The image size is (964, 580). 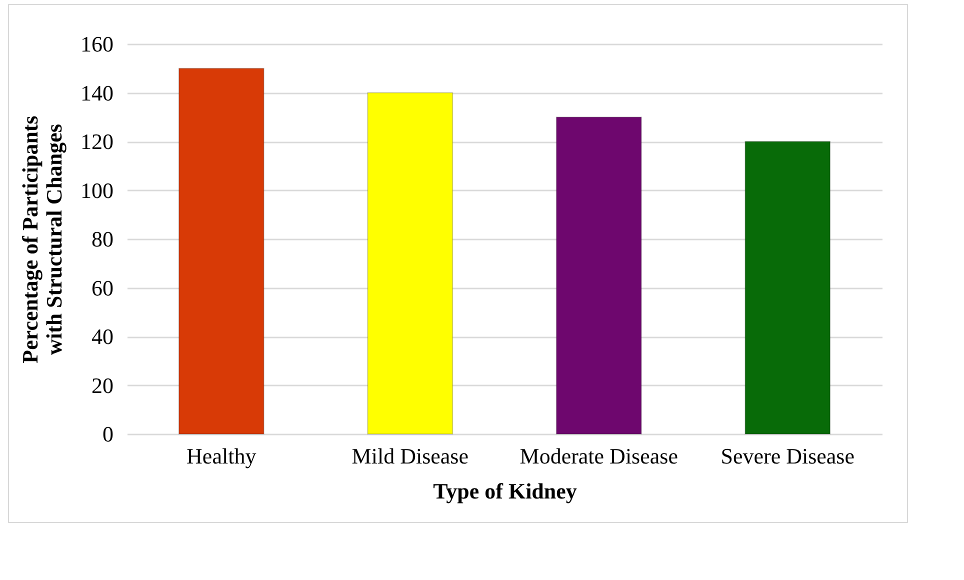 I want to click on y-tick-label: 20, so click(x=103, y=385).